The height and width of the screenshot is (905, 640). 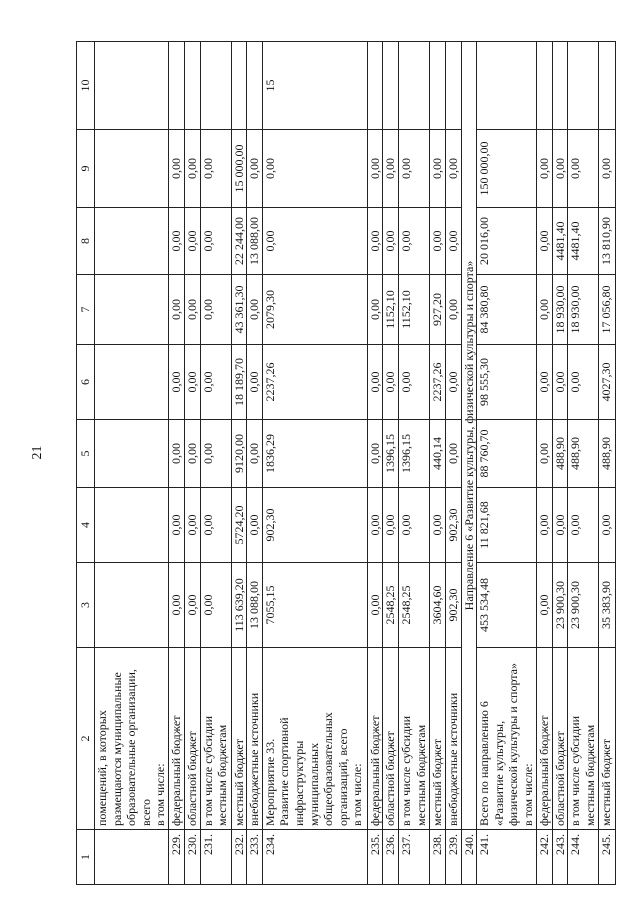 I want to click on row-number: 237., so click(x=414, y=857).